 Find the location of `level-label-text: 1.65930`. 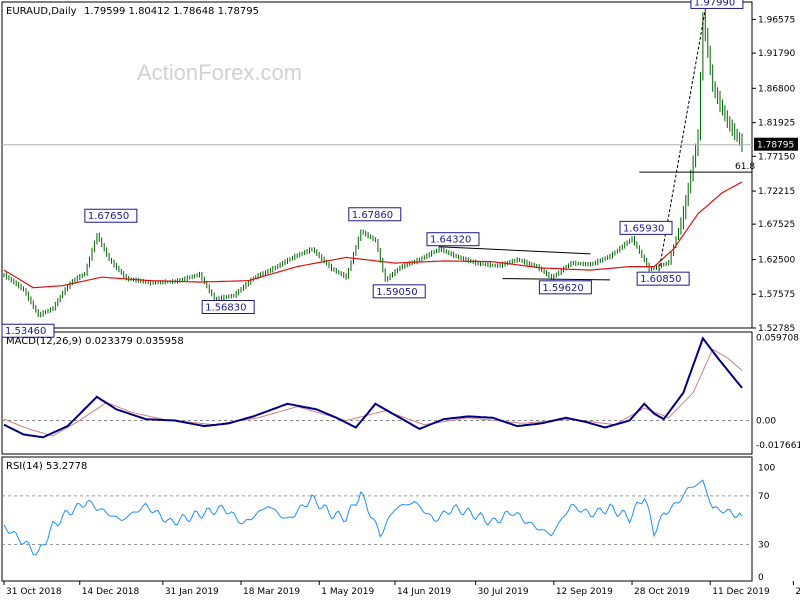

level-label-text: 1.65930 is located at coordinates (643, 228).